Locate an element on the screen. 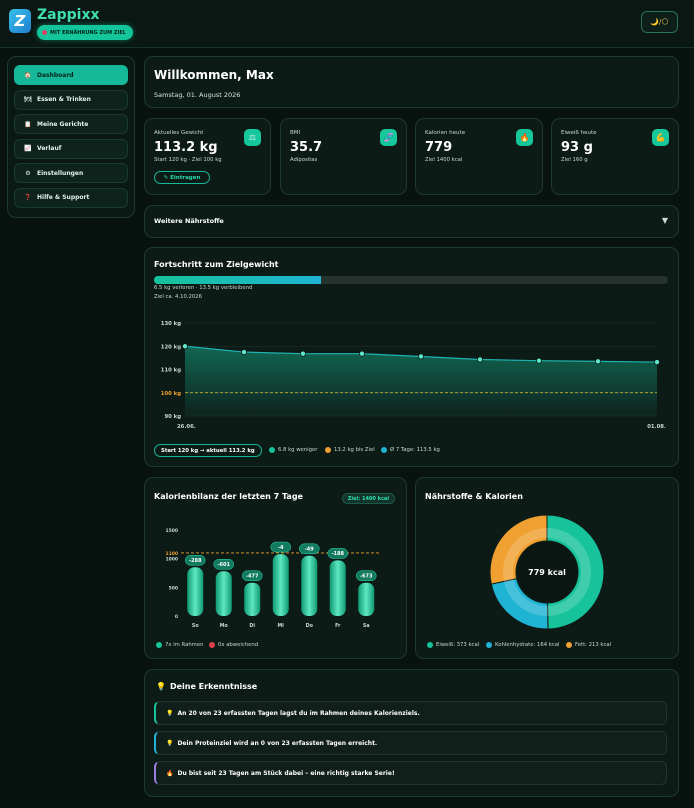  stat-card-bmi: BMI 35.7 Adipositas 🧬 is located at coordinates (343, 156).